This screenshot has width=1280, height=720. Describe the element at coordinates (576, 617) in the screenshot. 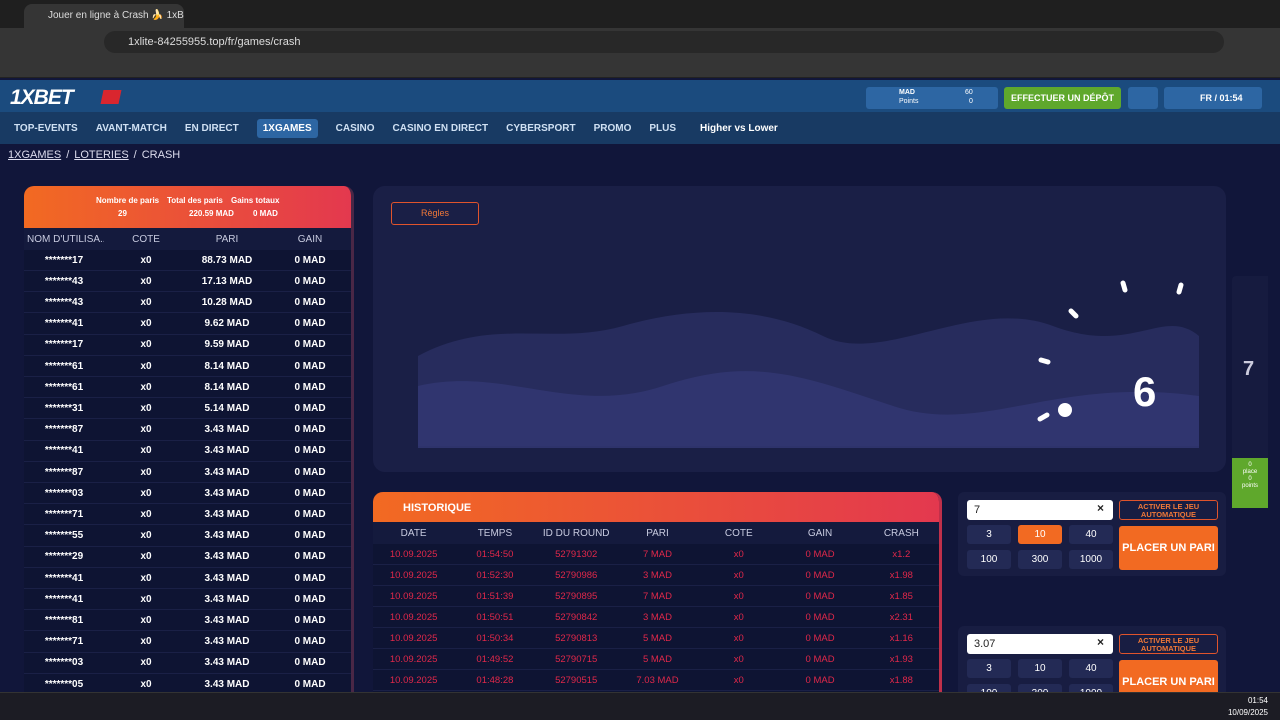

I see `history-cell: 52790842` at that location.